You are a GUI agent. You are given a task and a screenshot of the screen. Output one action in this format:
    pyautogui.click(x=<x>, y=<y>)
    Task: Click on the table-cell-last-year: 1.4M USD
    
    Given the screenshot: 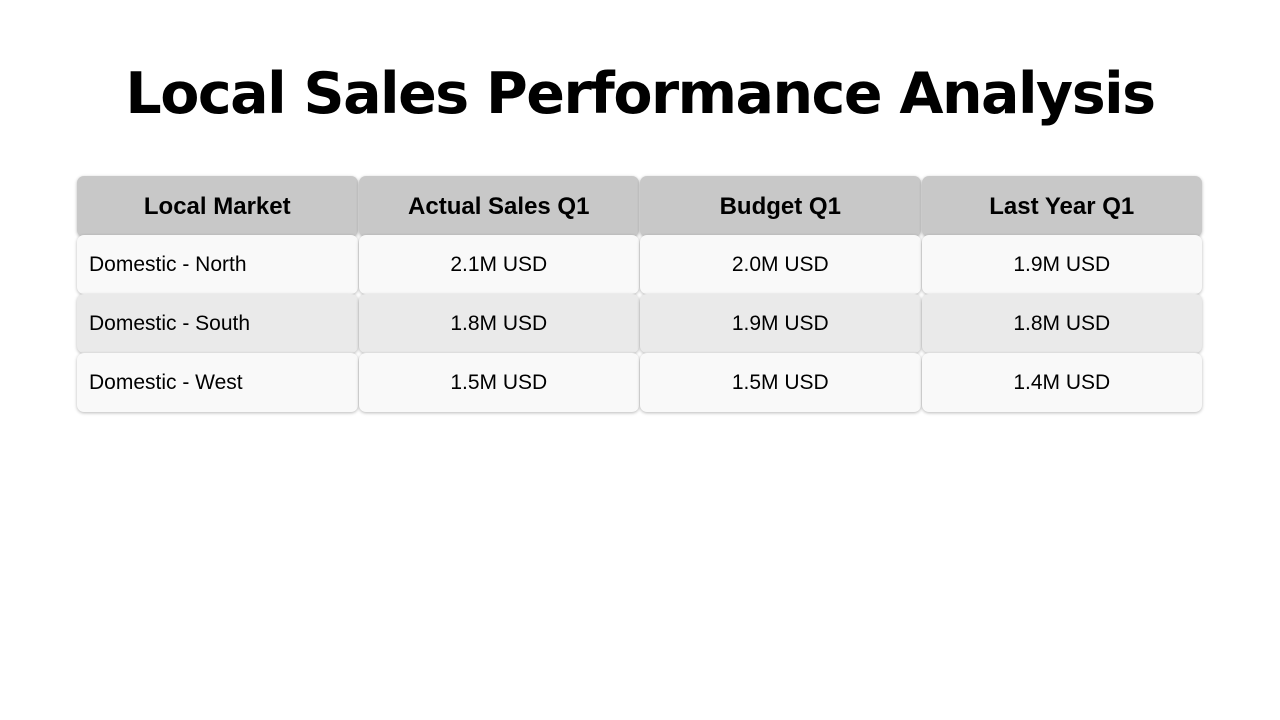 What is the action you would take?
    pyautogui.click(x=1061, y=382)
    